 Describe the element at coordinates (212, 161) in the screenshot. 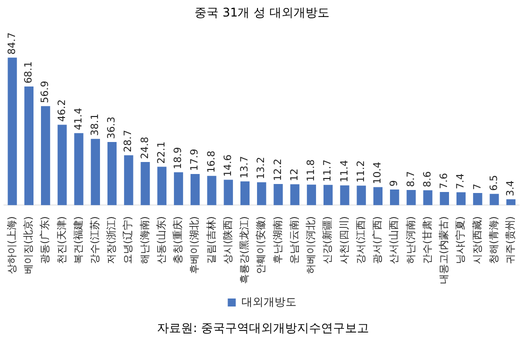

I see `data-label: 16.8` at that location.